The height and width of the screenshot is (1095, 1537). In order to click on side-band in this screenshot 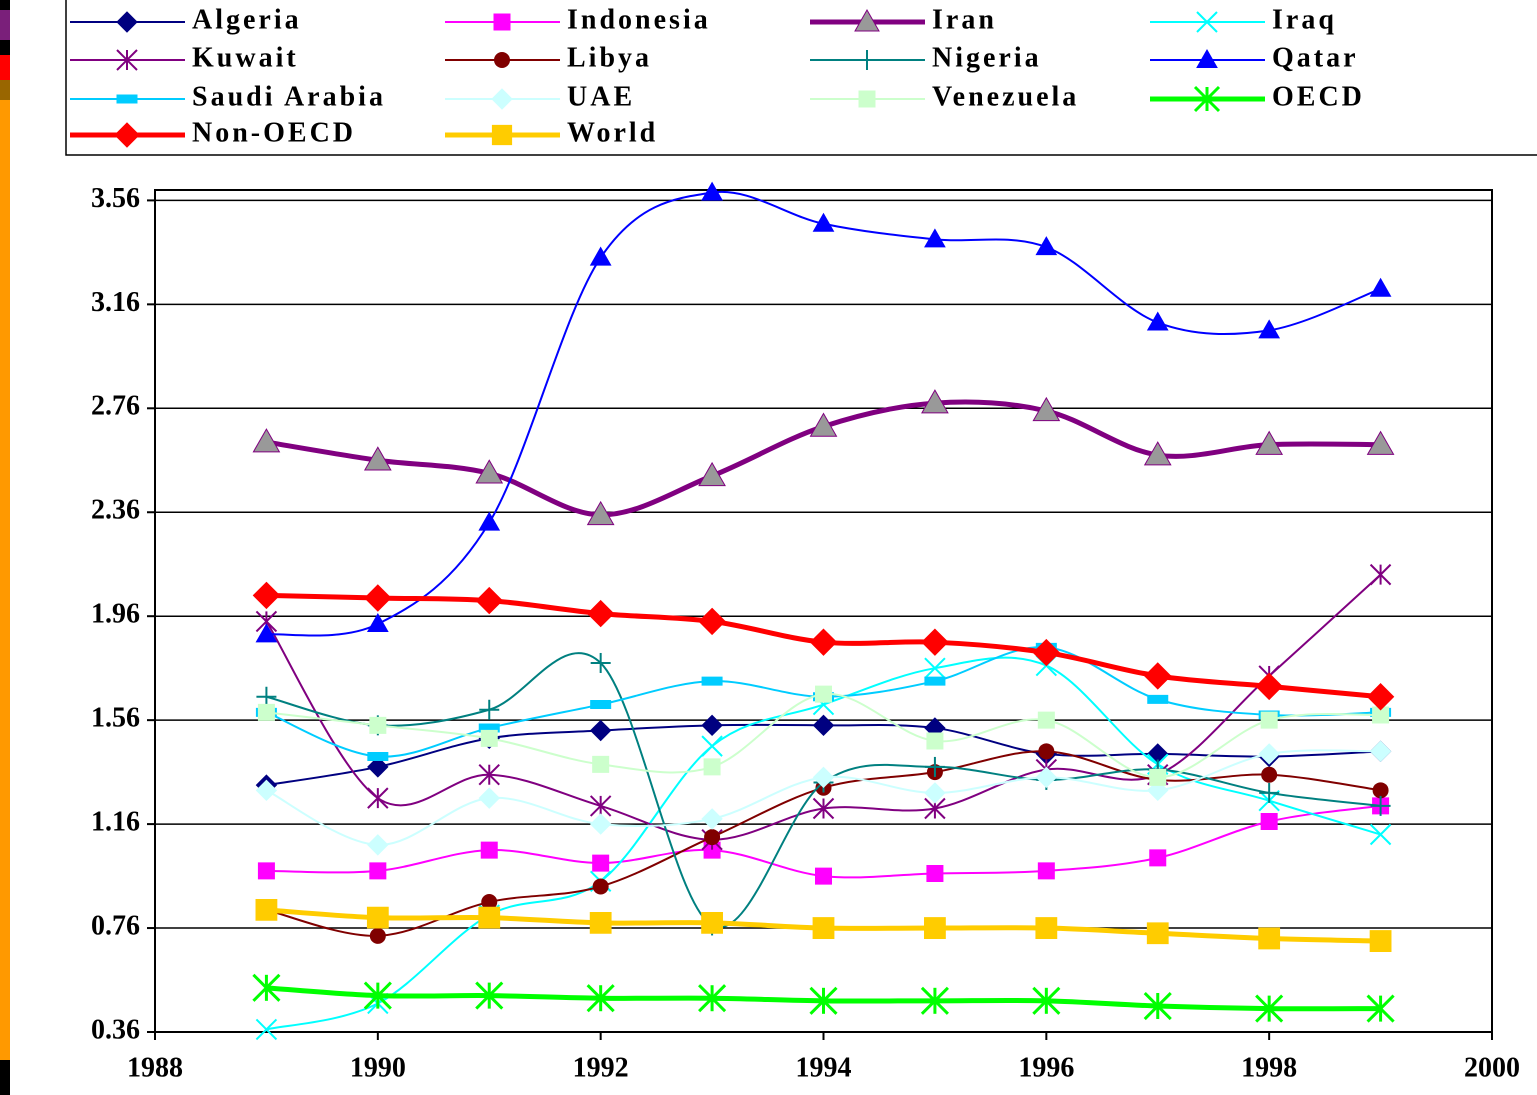, I will do `click(5, 67)`.